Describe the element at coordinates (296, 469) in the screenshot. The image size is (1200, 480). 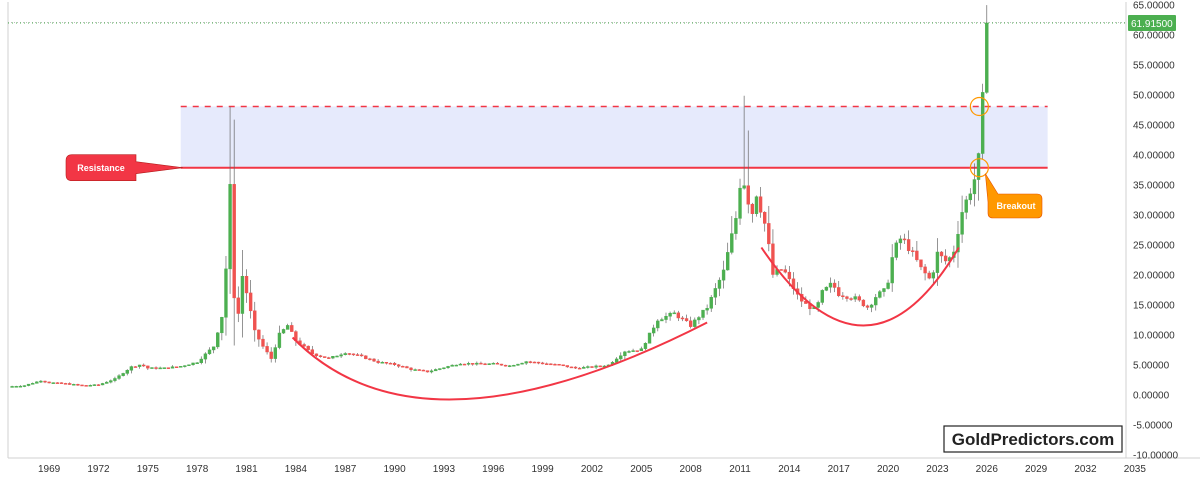
I see `x-tick-label: 1984` at that location.